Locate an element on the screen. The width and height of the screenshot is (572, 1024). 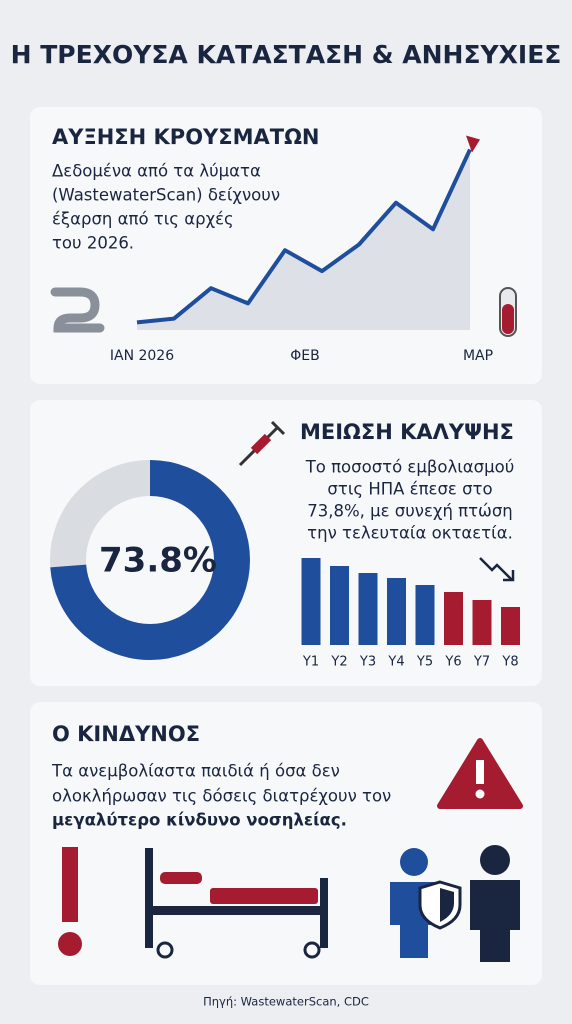
heading: ΜΕΙΩΣΗ ΚΑΛΥΨΗΣ is located at coordinates (407, 432).